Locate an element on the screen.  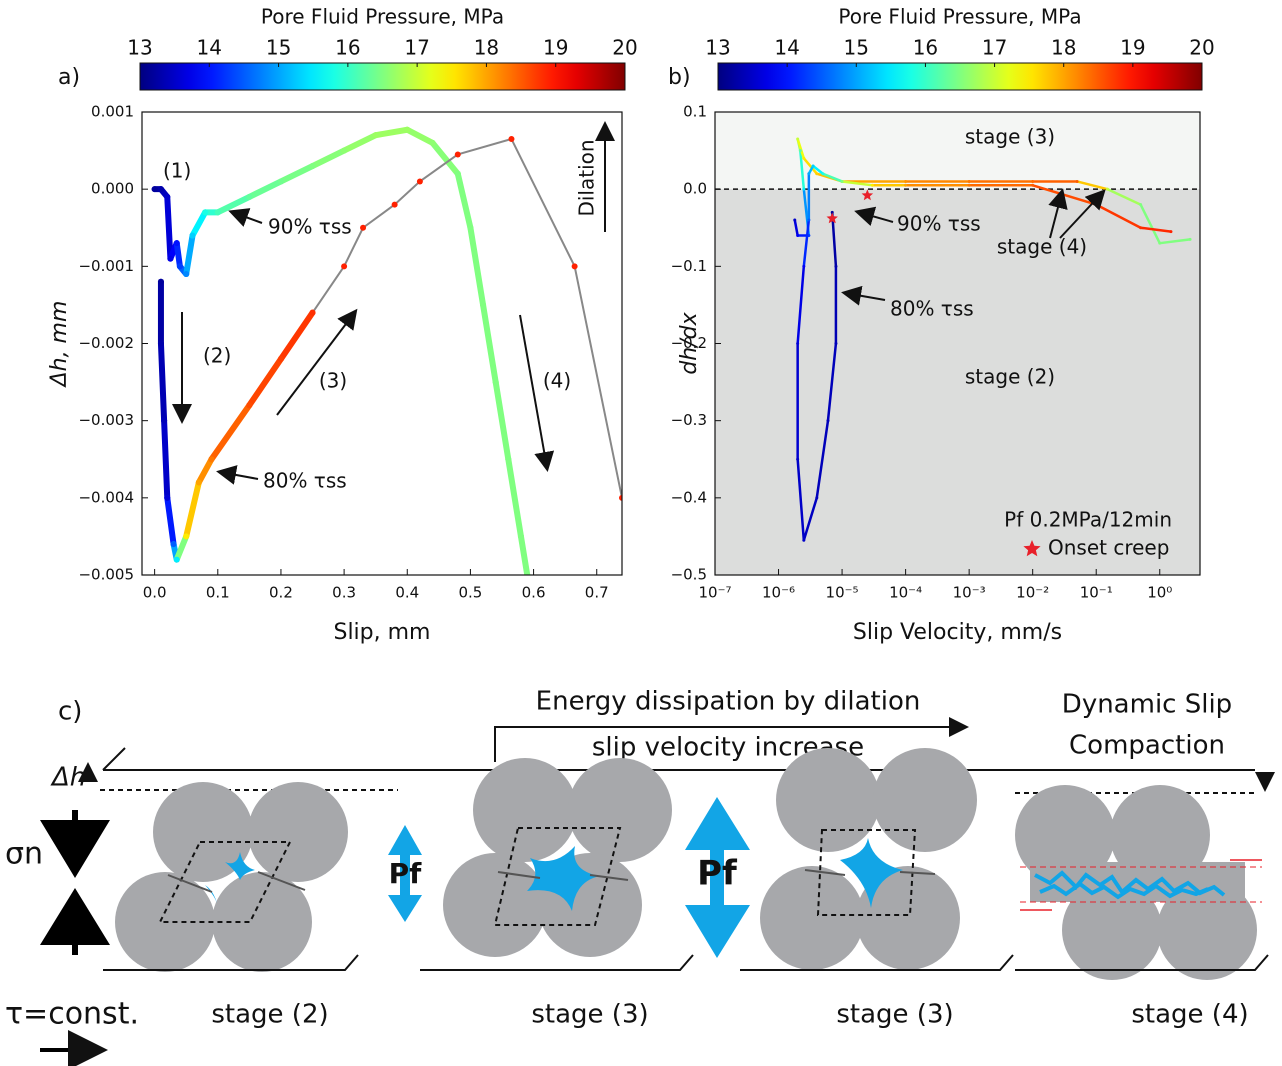
header: Dynamic Slip is located at coordinates (1147, 705).